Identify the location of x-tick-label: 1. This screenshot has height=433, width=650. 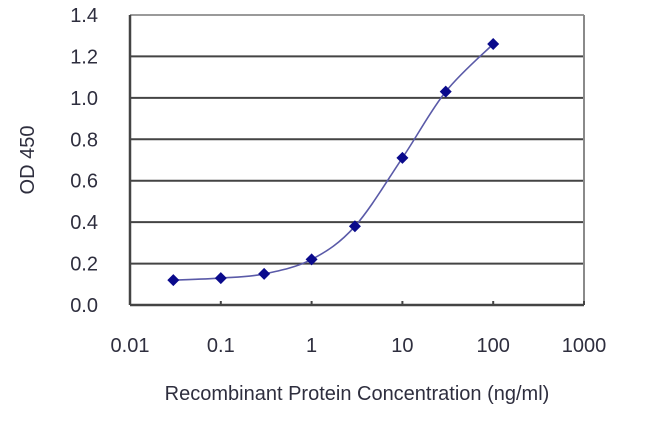
(311, 346).